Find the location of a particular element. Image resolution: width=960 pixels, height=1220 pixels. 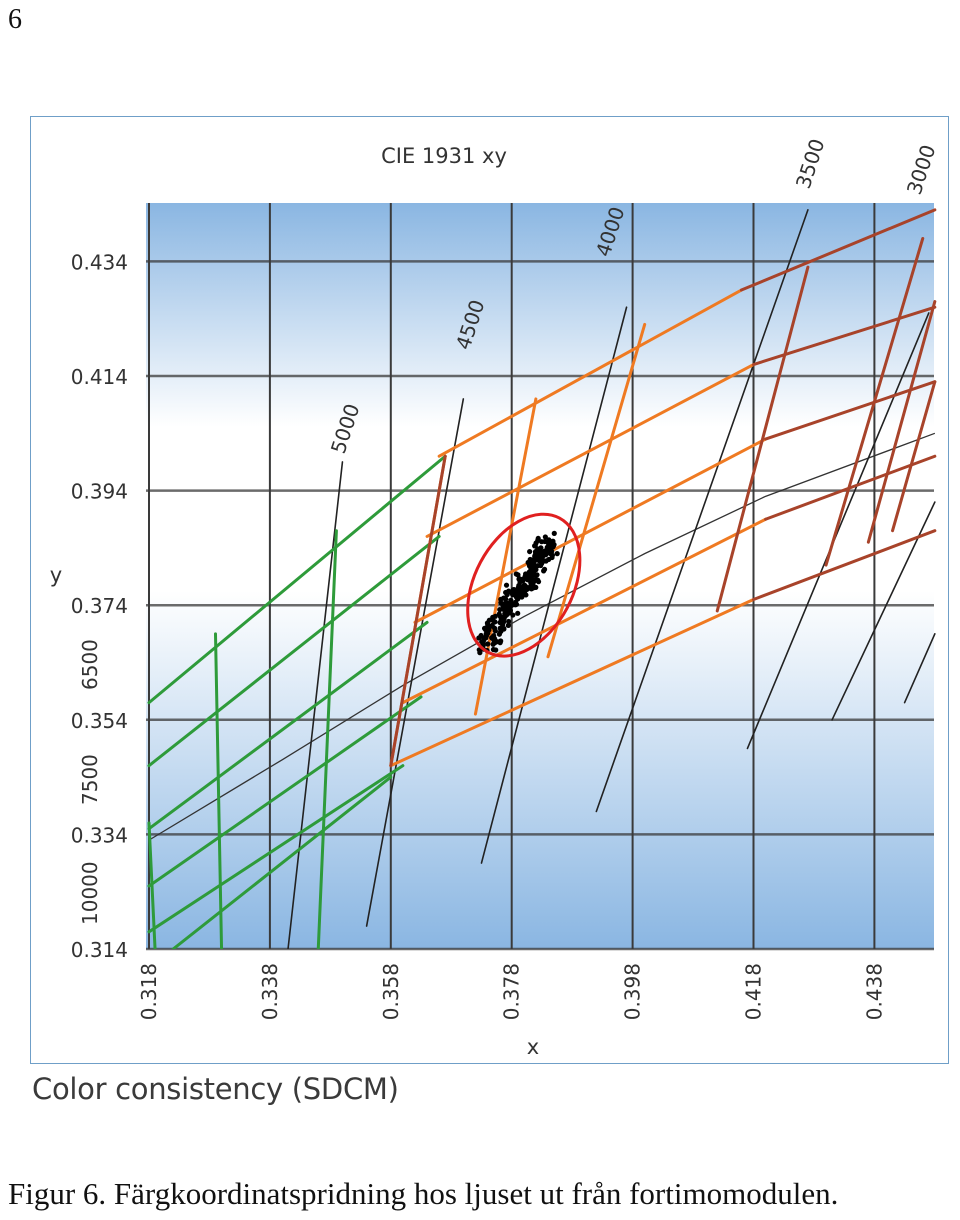

cct-label-top: 3000 is located at coordinates (921, 170).